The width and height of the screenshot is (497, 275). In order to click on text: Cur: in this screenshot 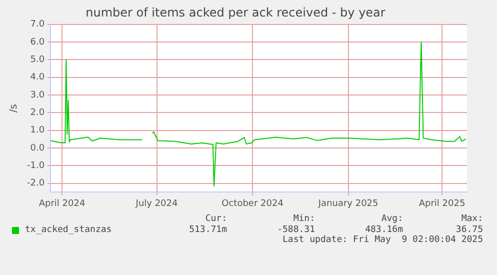, I will do `click(215, 219)`.